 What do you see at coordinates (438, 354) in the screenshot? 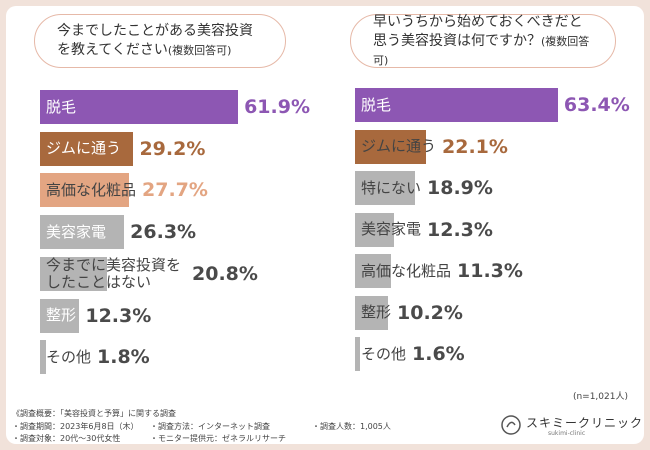
I see `value-label: 1.6%` at bounding box center [438, 354].